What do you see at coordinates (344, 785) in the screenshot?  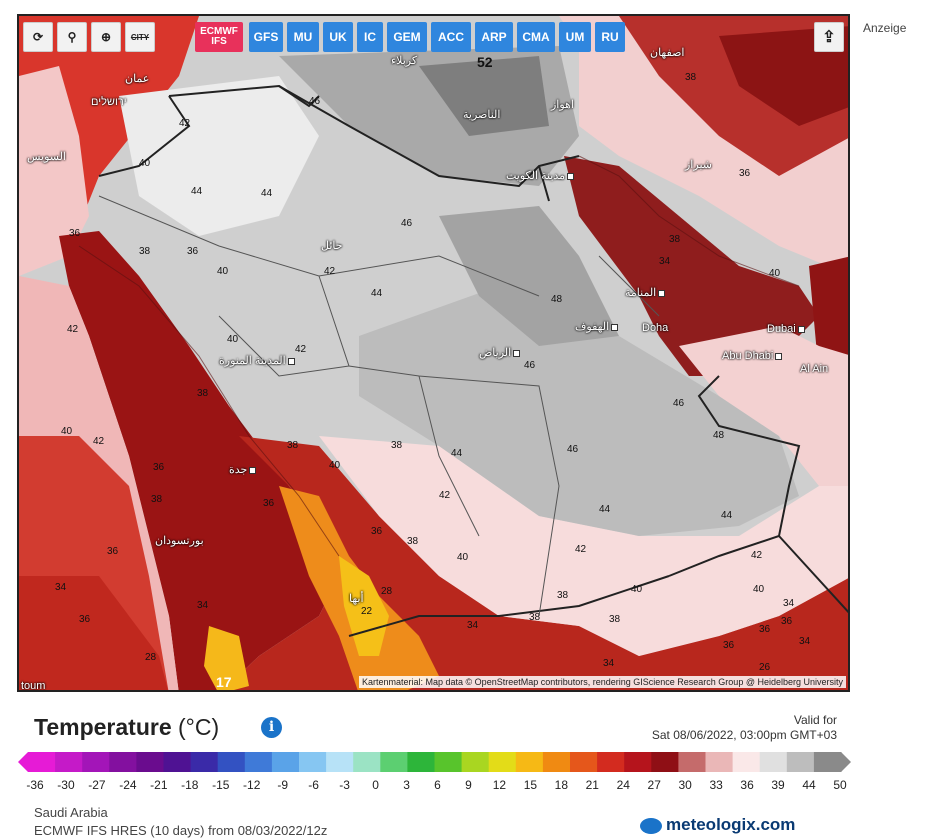 I see `color-scale-tick-label: -3` at bounding box center [344, 785].